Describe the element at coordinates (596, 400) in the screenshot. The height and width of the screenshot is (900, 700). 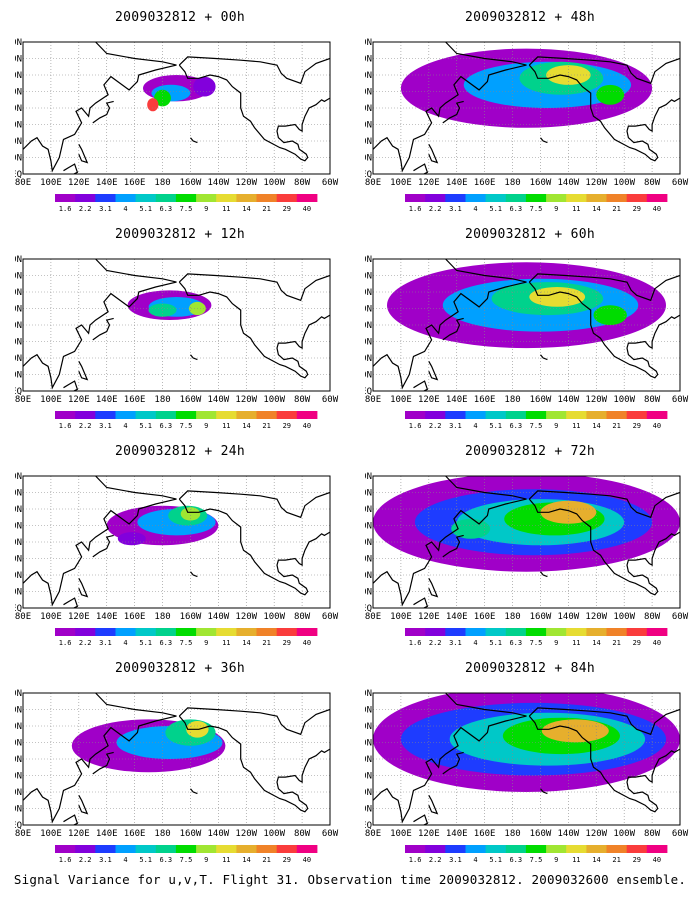
I see `lon-tick-label: 120W` at that location.